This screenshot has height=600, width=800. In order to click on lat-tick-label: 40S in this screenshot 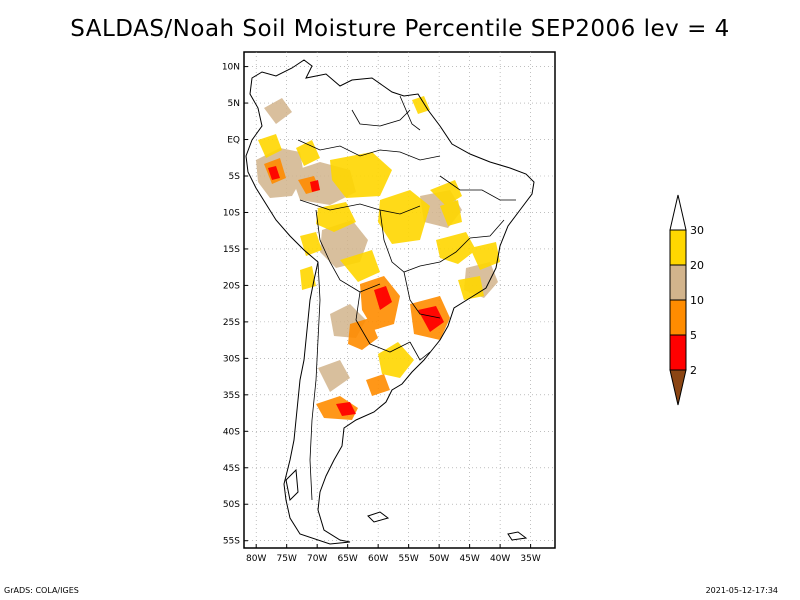, I will do `click(231, 432)`.